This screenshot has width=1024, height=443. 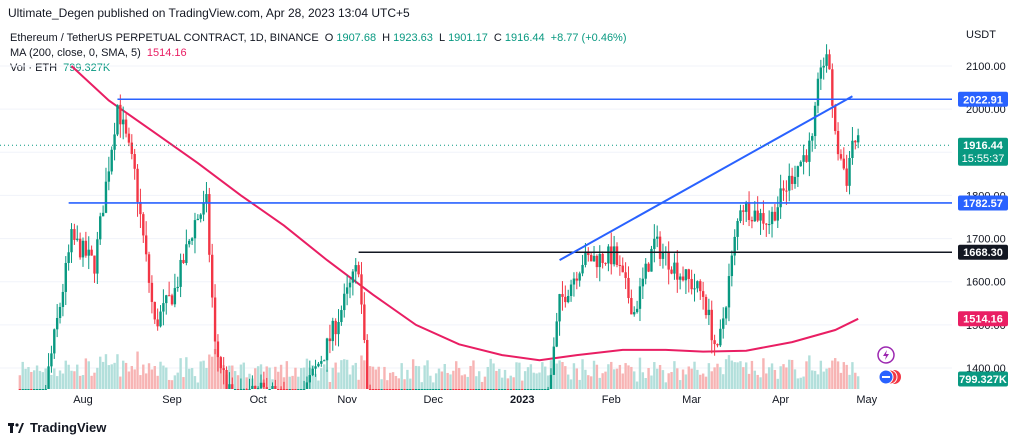 I want to click on change-value: +8.77 (+0.46%), so click(x=588, y=38).